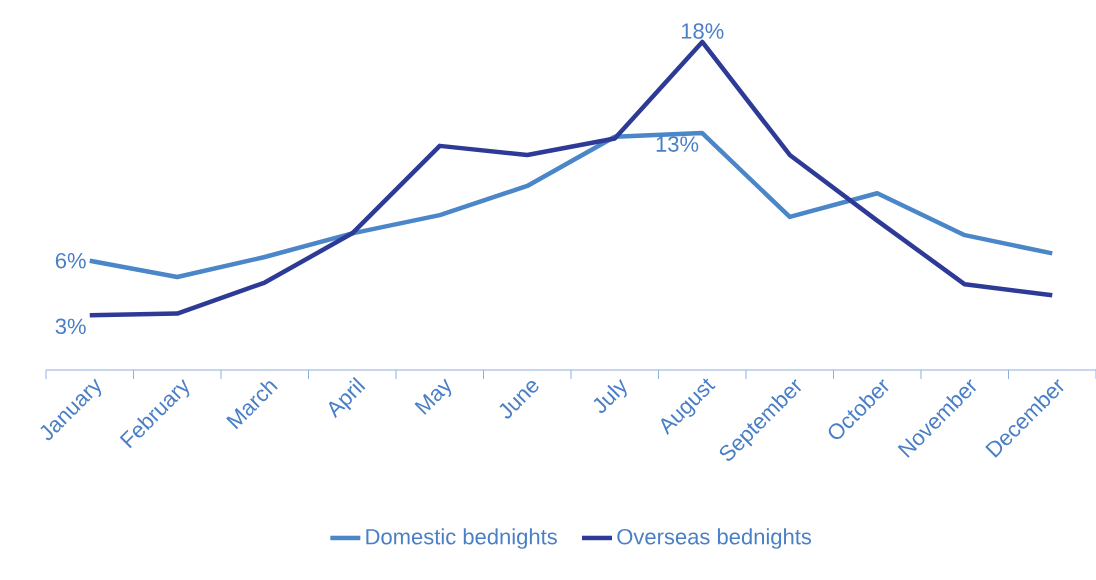 The height and width of the screenshot is (580, 1096). What do you see at coordinates (433, 396) in the screenshot?
I see `x-tick-label: May` at bounding box center [433, 396].